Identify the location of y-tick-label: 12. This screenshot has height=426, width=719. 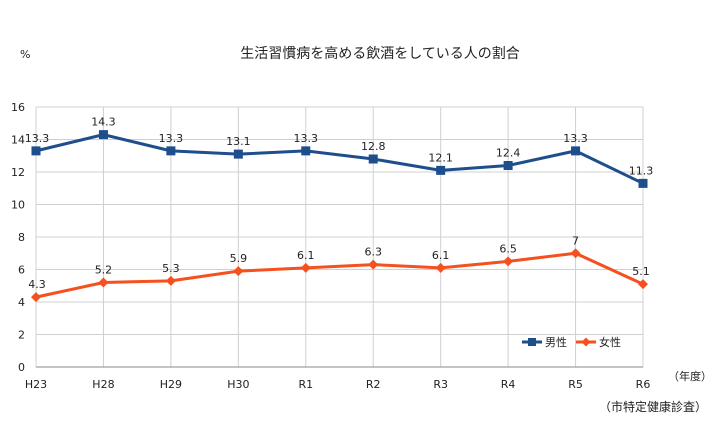
(18, 172).